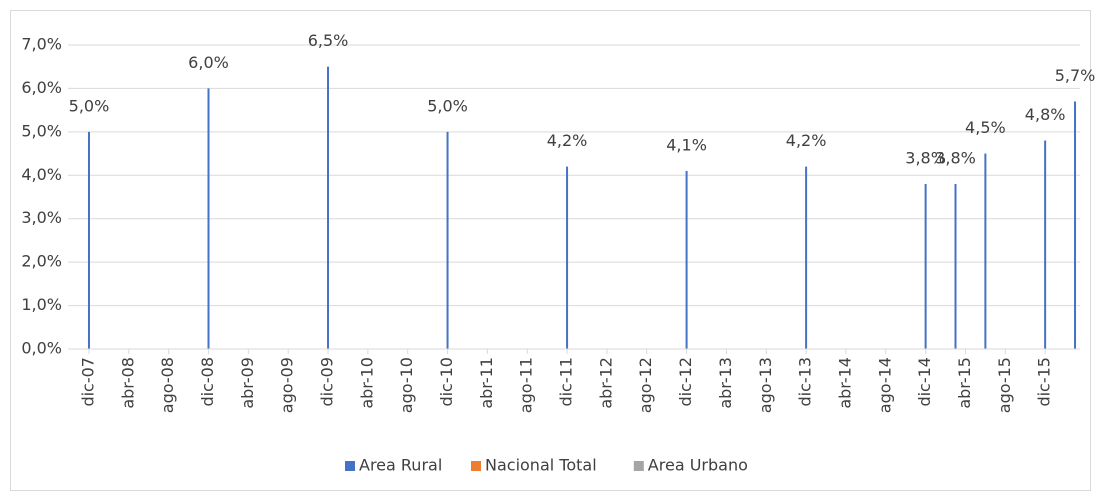 The height and width of the screenshot is (501, 1102). Describe the element at coordinates (566, 382) in the screenshot. I see `x-tick-label: dic-11` at that location.